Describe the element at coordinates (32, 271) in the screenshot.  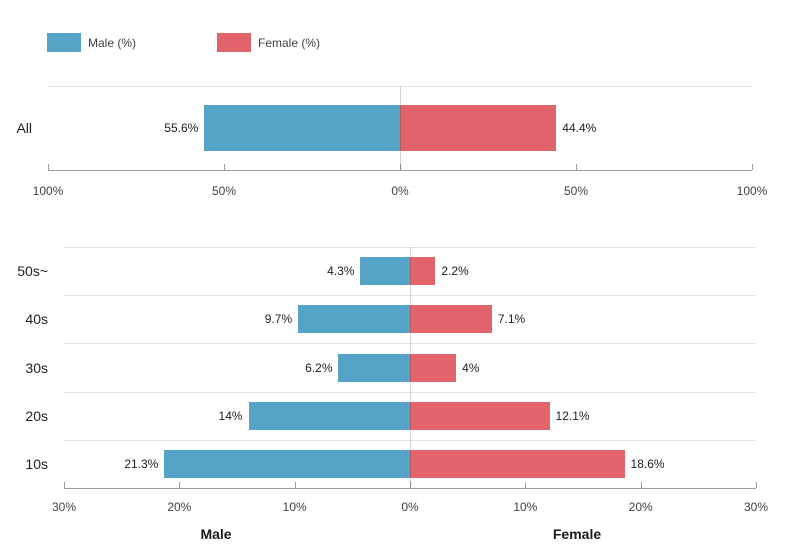
I see `category-label: 50s~` at that location.